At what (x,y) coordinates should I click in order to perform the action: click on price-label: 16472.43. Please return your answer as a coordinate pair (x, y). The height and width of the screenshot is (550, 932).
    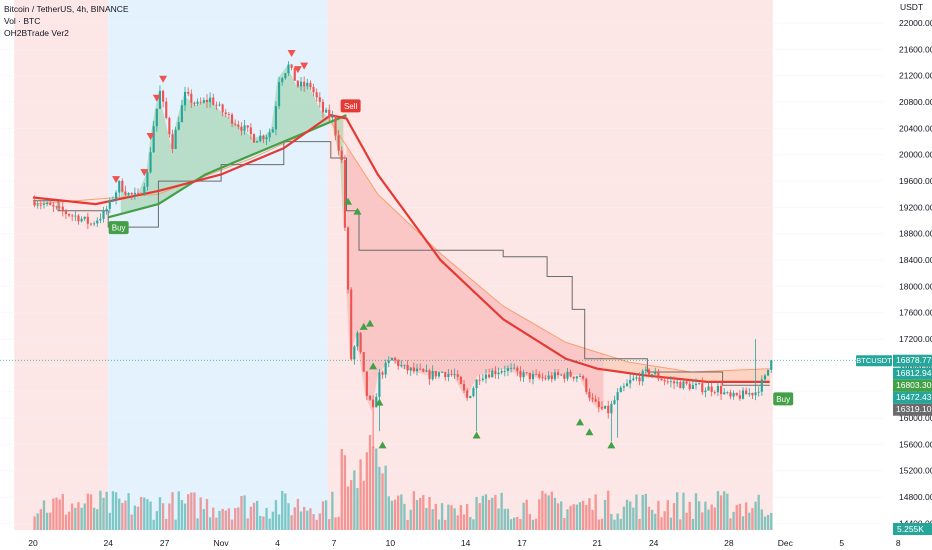
    Looking at the image, I should click on (914, 397).